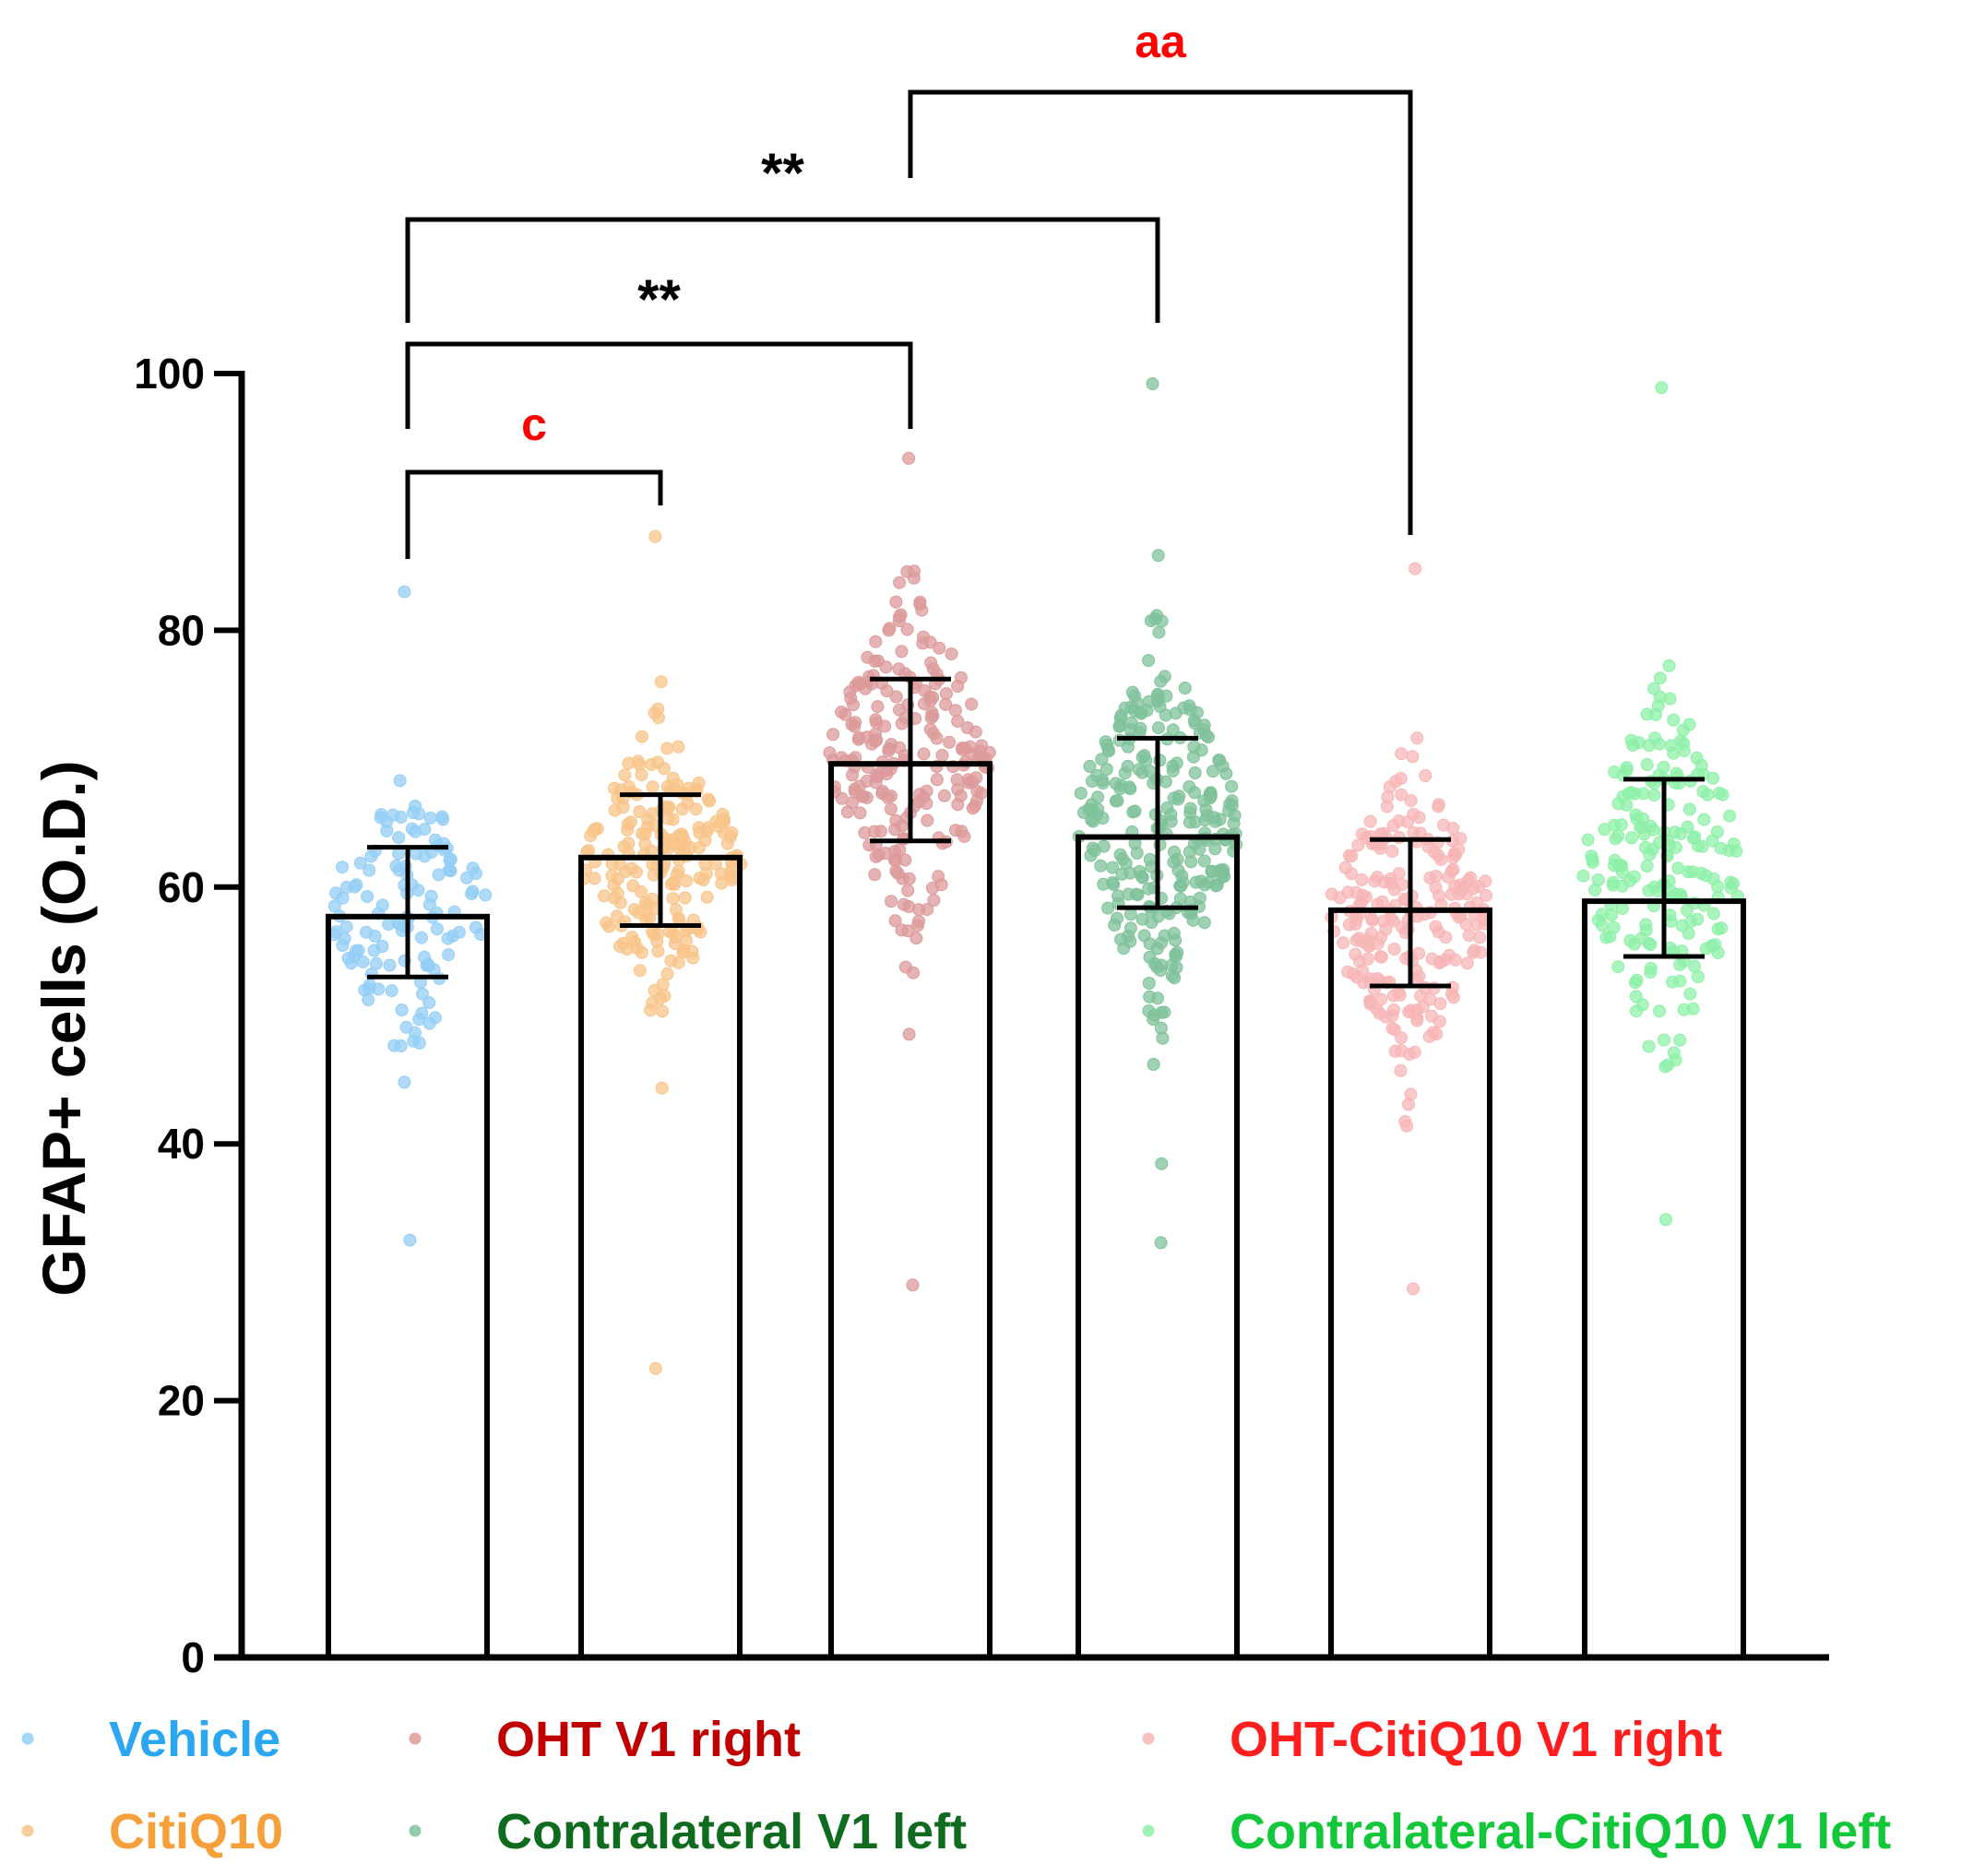 Image resolution: width=1985 pixels, height=1876 pixels. What do you see at coordinates (1561, 1832) in the screenshot?
I see `legend-label: Contralateral-CitiQ10 V1 left` at bounding box center [1561, 1832].